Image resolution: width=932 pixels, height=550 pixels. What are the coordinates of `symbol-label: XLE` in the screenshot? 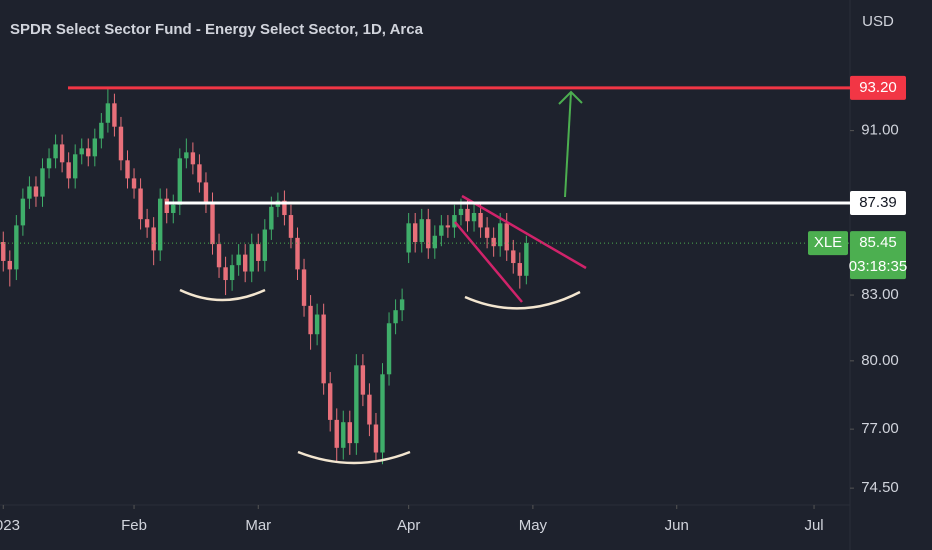 It's located at (828, 242).